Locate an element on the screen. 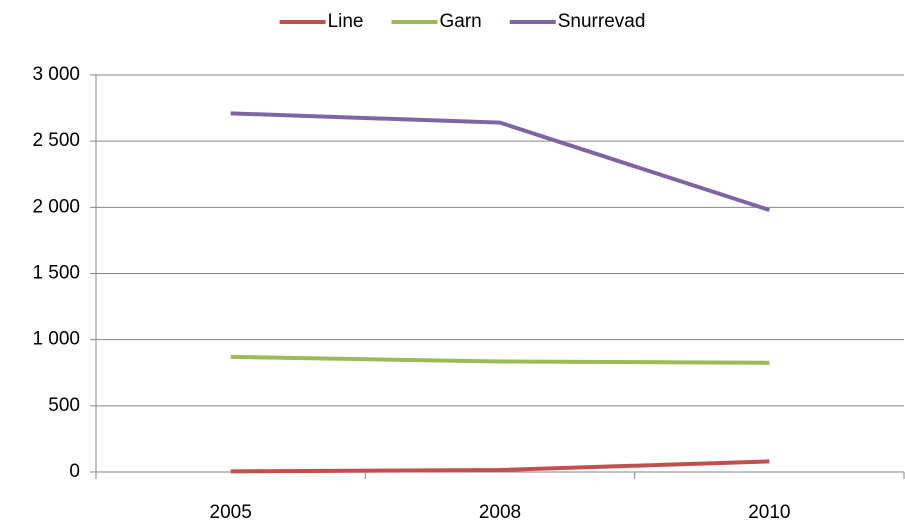  x-tick-label: 2005 is located at coordinates (231, 512).